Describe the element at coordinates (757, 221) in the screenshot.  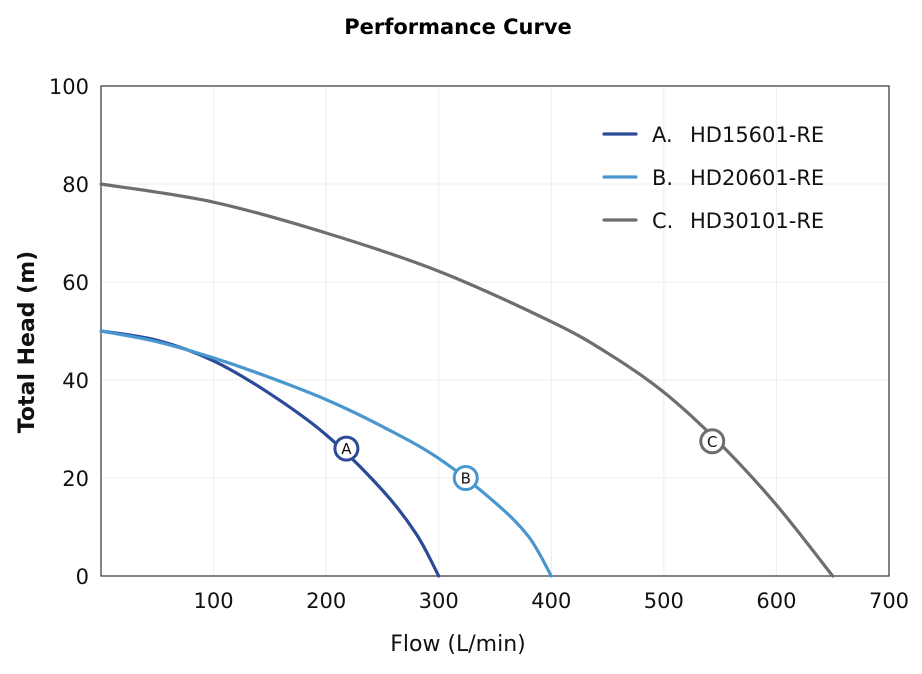
I see `legend-series-name: HD30101-RE` at that location.